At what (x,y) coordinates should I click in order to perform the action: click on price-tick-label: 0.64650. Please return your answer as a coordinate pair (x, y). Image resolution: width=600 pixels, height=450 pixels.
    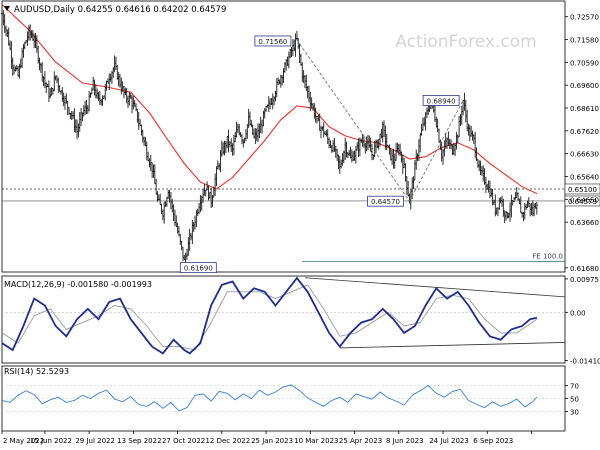
    Looking at the image, I should click on (584, 200).